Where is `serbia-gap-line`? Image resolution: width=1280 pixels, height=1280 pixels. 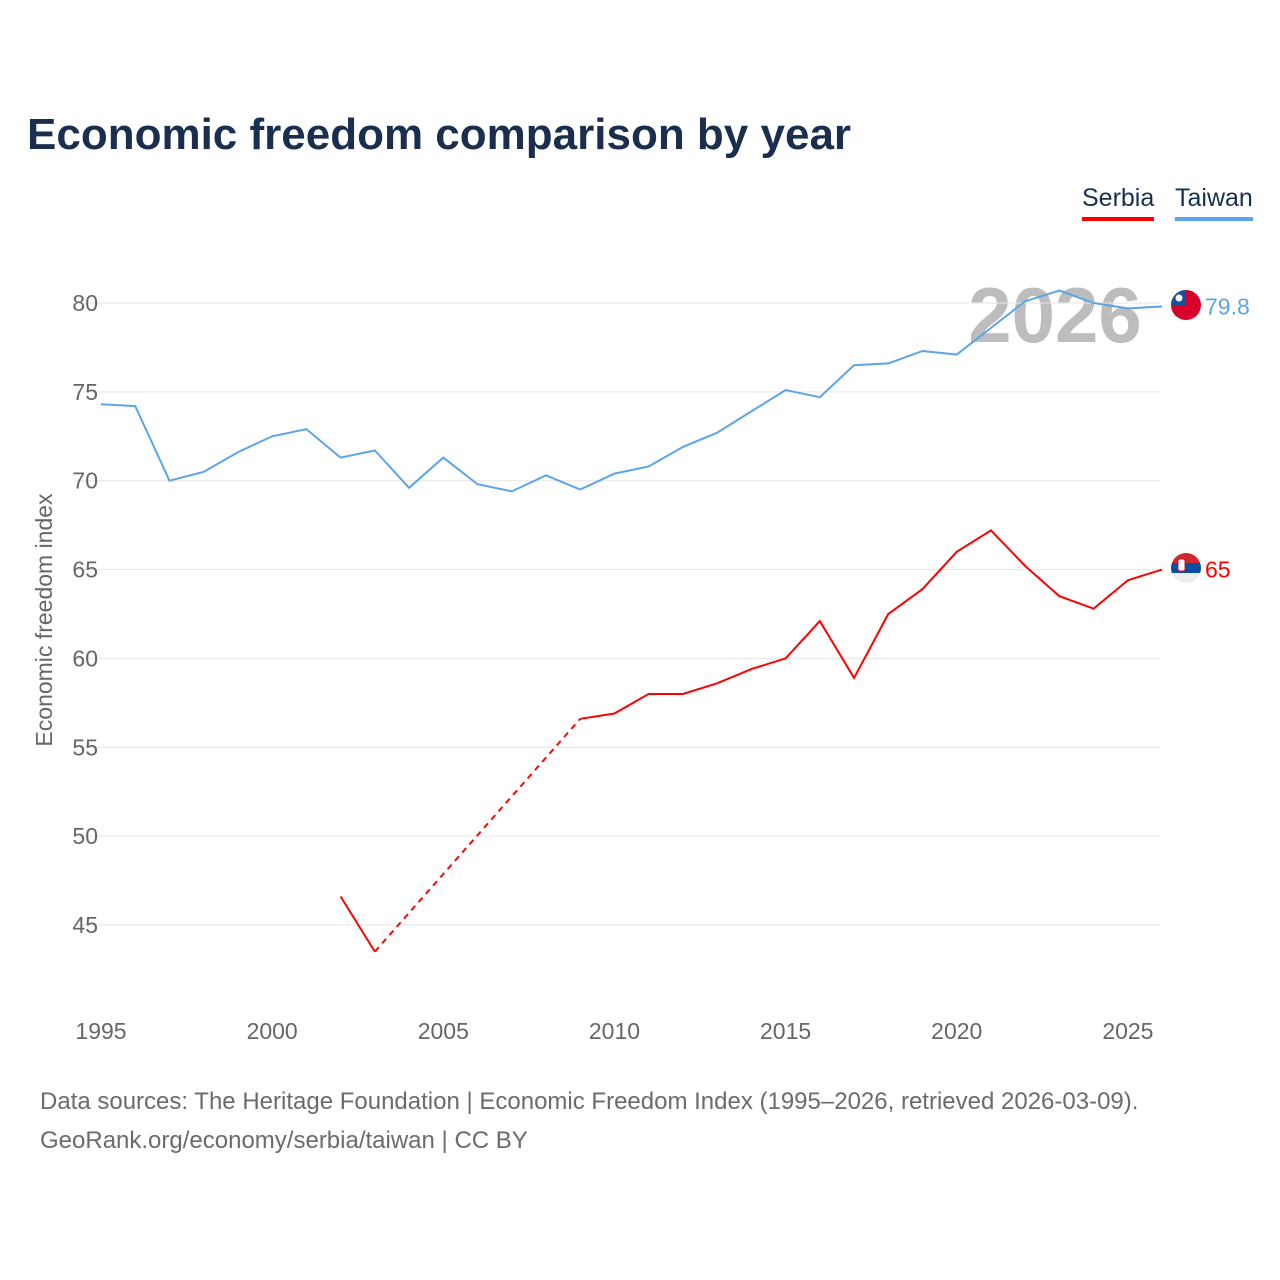 serbia-gap-line is located at coordinates (477, 835).